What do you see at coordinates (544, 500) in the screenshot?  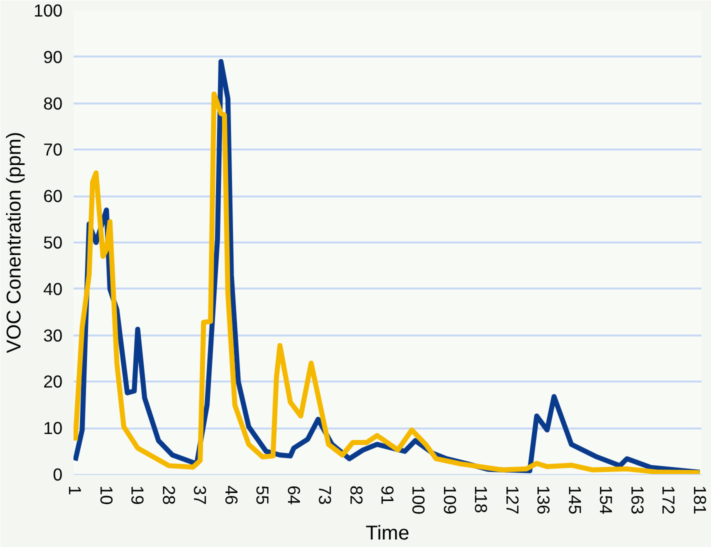 I see `x-tick-label: 136` at bounding box center [544, 500].